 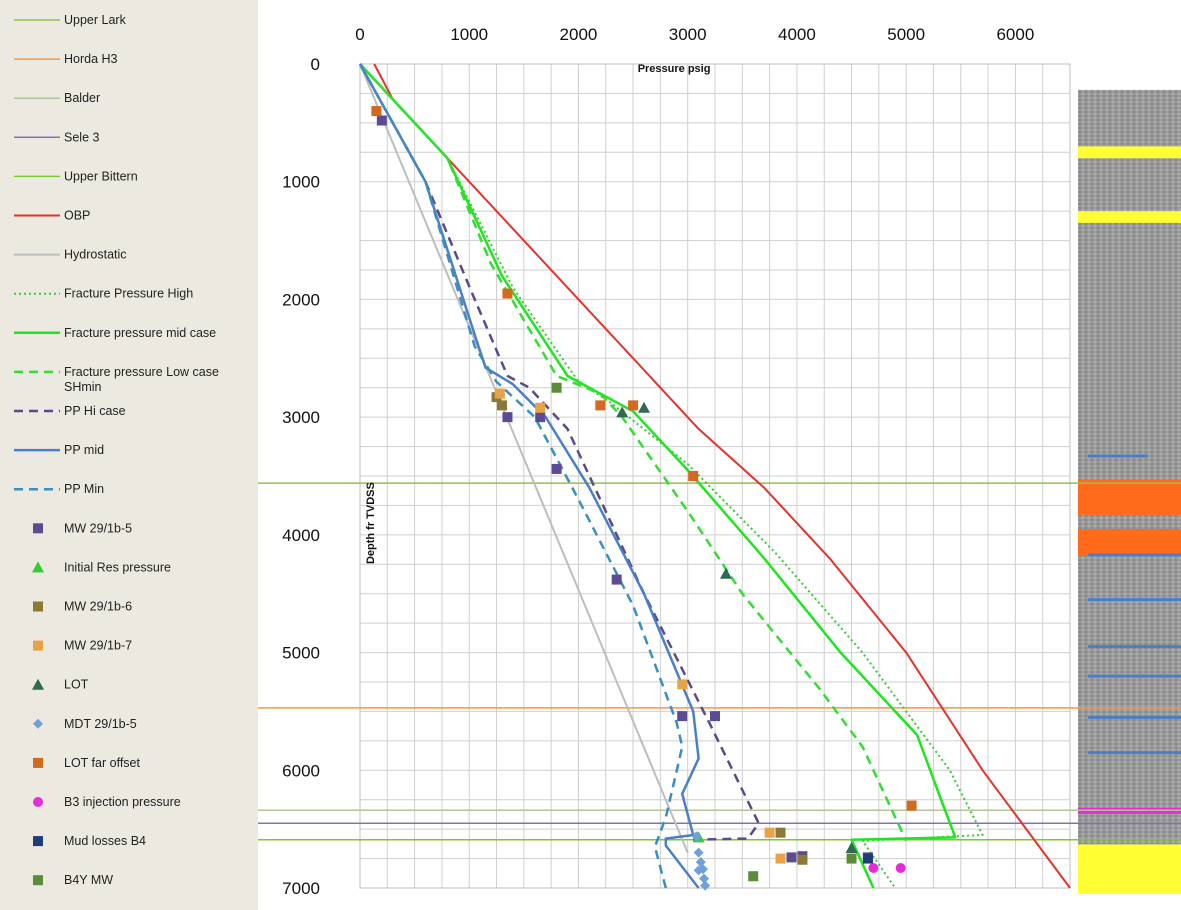 I want to click on legend-entry: Mud losses B4, so click(x=89, y=841).